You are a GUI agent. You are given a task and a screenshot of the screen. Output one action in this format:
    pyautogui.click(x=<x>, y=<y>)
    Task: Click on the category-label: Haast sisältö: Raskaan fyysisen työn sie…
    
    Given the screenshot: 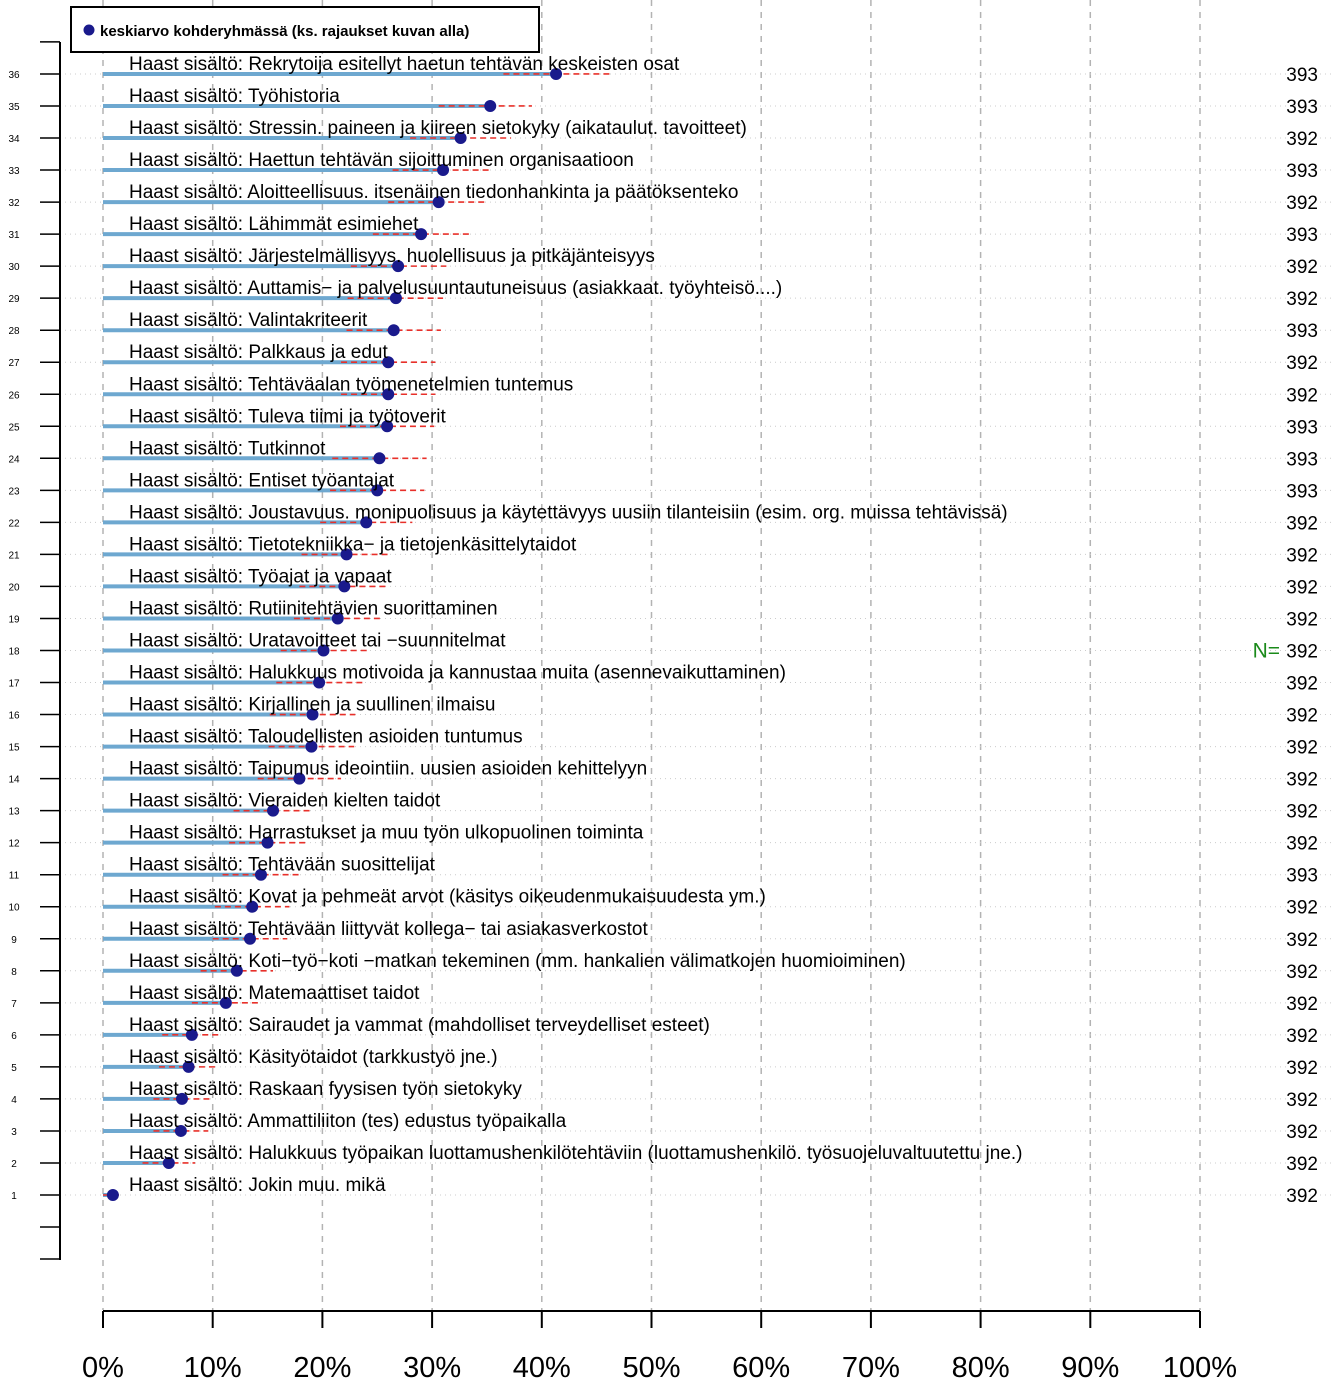 What is the action you would take?
    pyautogui.click(x=325, y=1089)
    